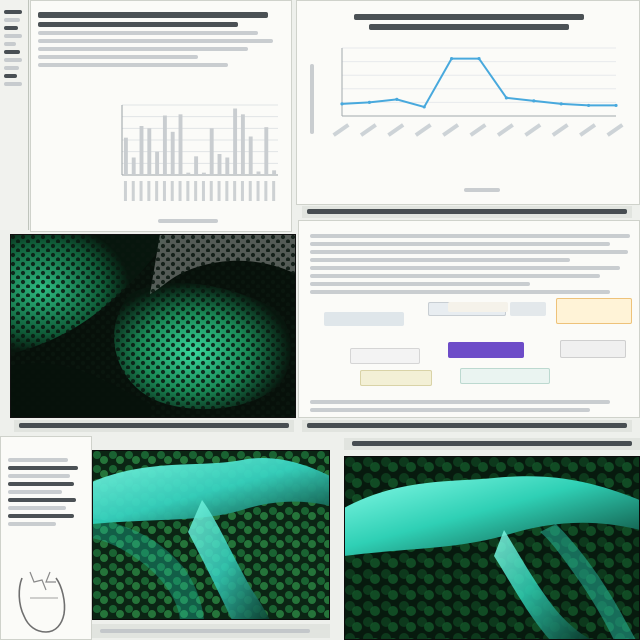  Describe the element at coordinates (467, 426) in the screenshot. I see `caption-middle-right` at that location.